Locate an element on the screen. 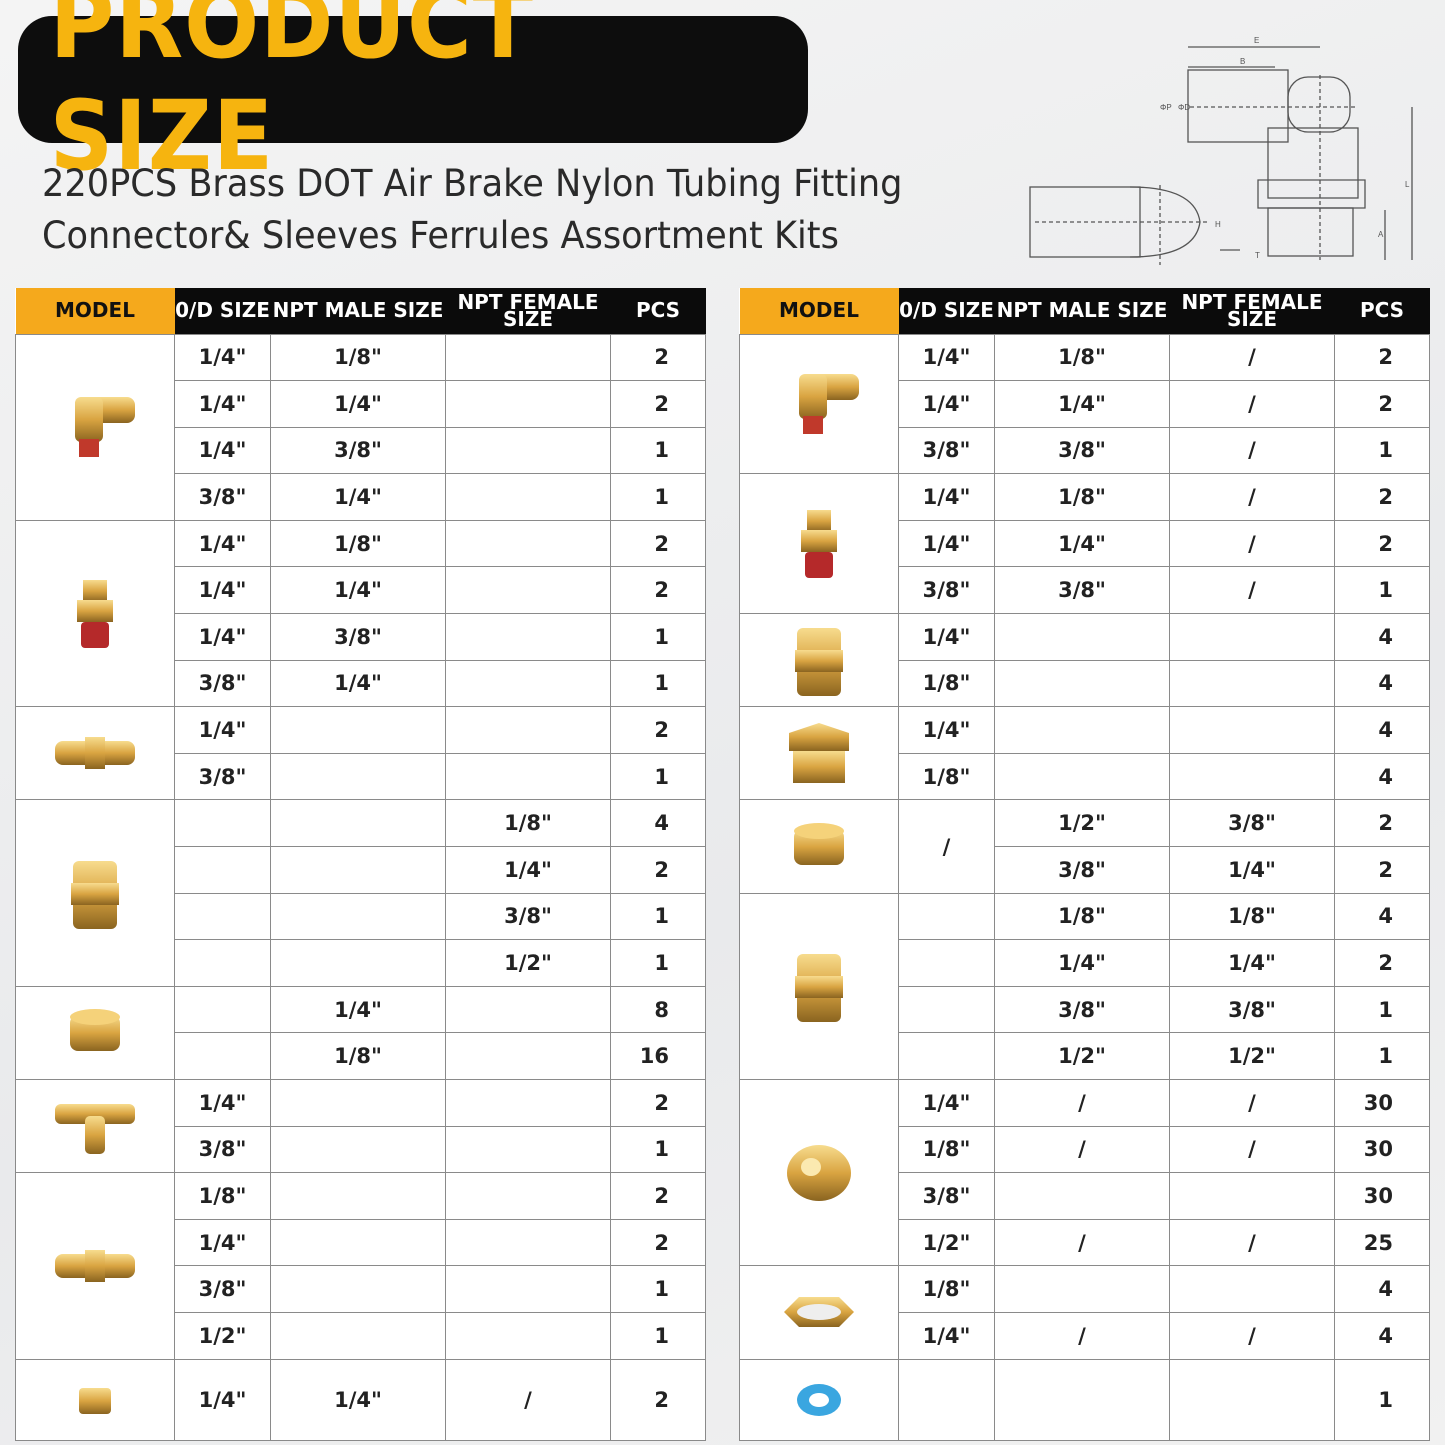 This screenshot has width=1445, height=1445. pcs-cell: 30 is located at coordinates (1382, 1196).